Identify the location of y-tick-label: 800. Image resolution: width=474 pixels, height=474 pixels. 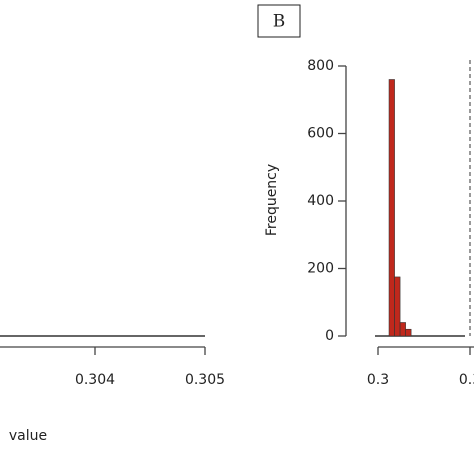
(320, 66).